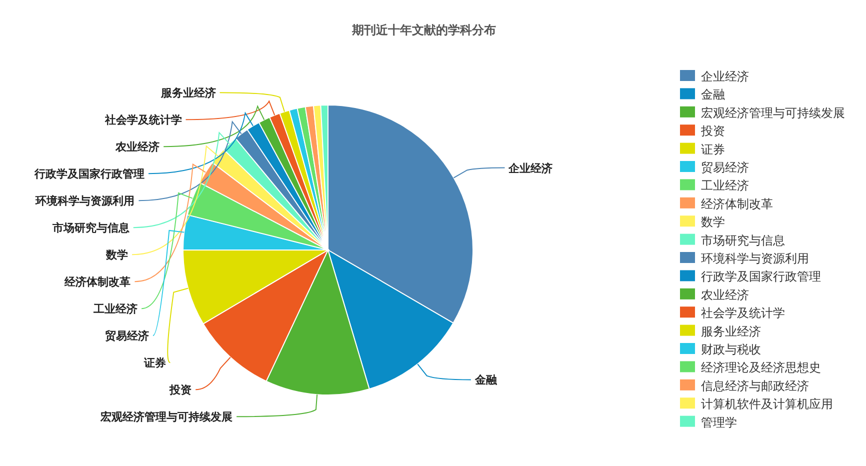 The width and height of the screenshot is (866, 466). What do you see at coordinates (725, 295) in the screenshot?
I see `legend-label: 农业经济` at bounding box center [725, 295].